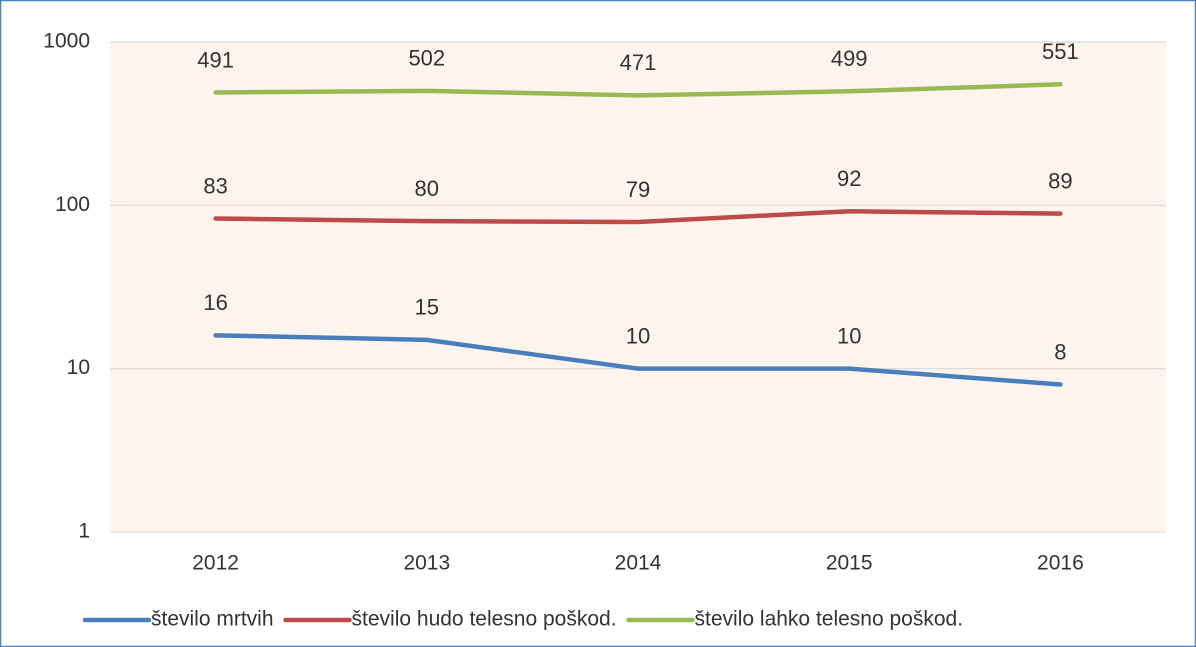  What do you see at coordinates (849, 563) in the screenshot?
I see `x-tick-label: 2015` at bounding box center [849, 563].